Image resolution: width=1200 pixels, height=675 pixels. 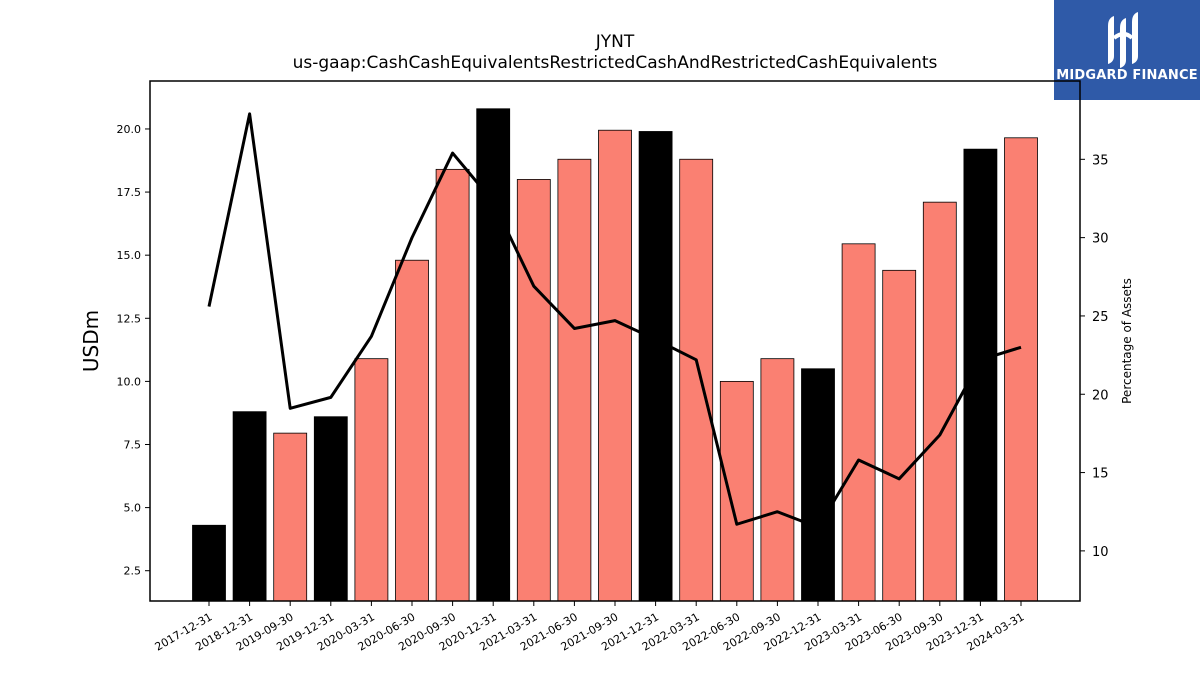 What do you see at coordinates (129, 192) in the screenshot?
I see `y-tick-label: 17.5` at bounding box center [129, 192].